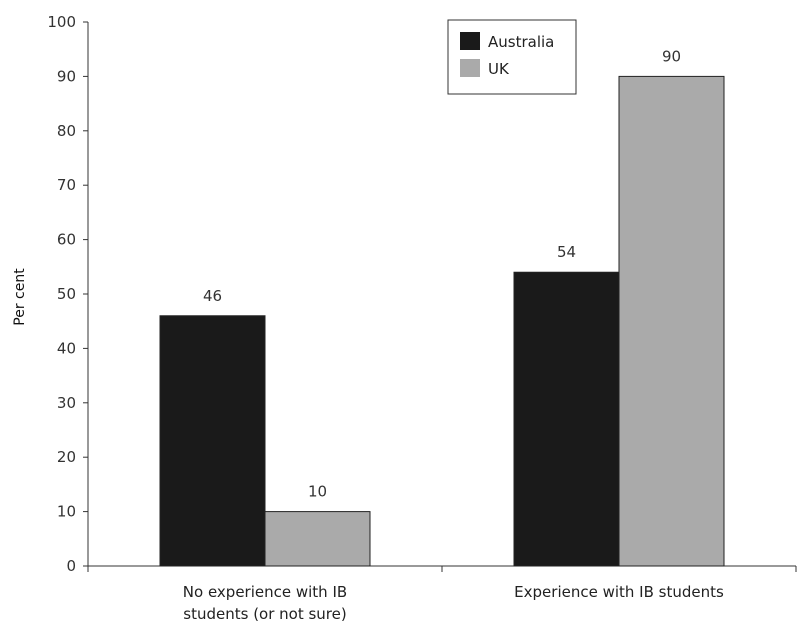 The width and height of the screenshot is (809, 630). I want to click on y-tick-label: 0, so click(71, 566).